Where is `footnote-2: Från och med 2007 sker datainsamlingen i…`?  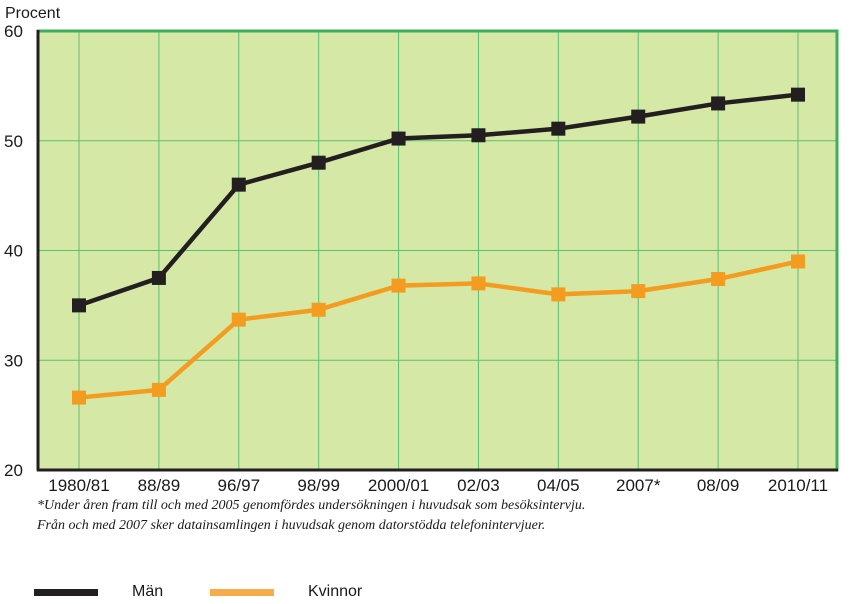 footnote-2: Från och med 2007 sker datainsamlingen i… is located at coordinates (291, 525).